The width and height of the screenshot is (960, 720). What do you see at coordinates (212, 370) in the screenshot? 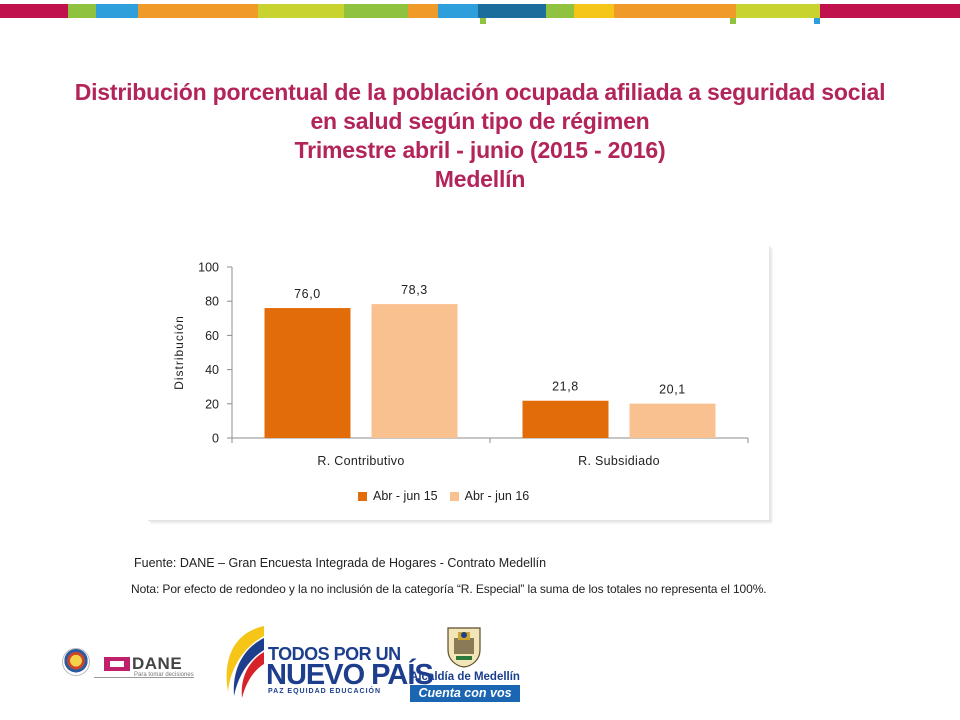
I see `y-tick-label: 40` at bounding box center [212, 370].